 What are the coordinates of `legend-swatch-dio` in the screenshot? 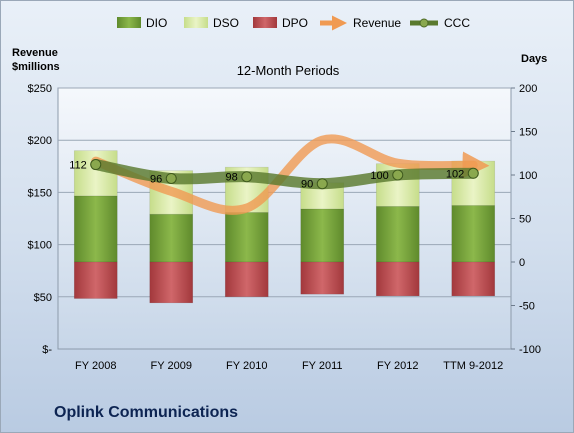 It's located at (129, 22).